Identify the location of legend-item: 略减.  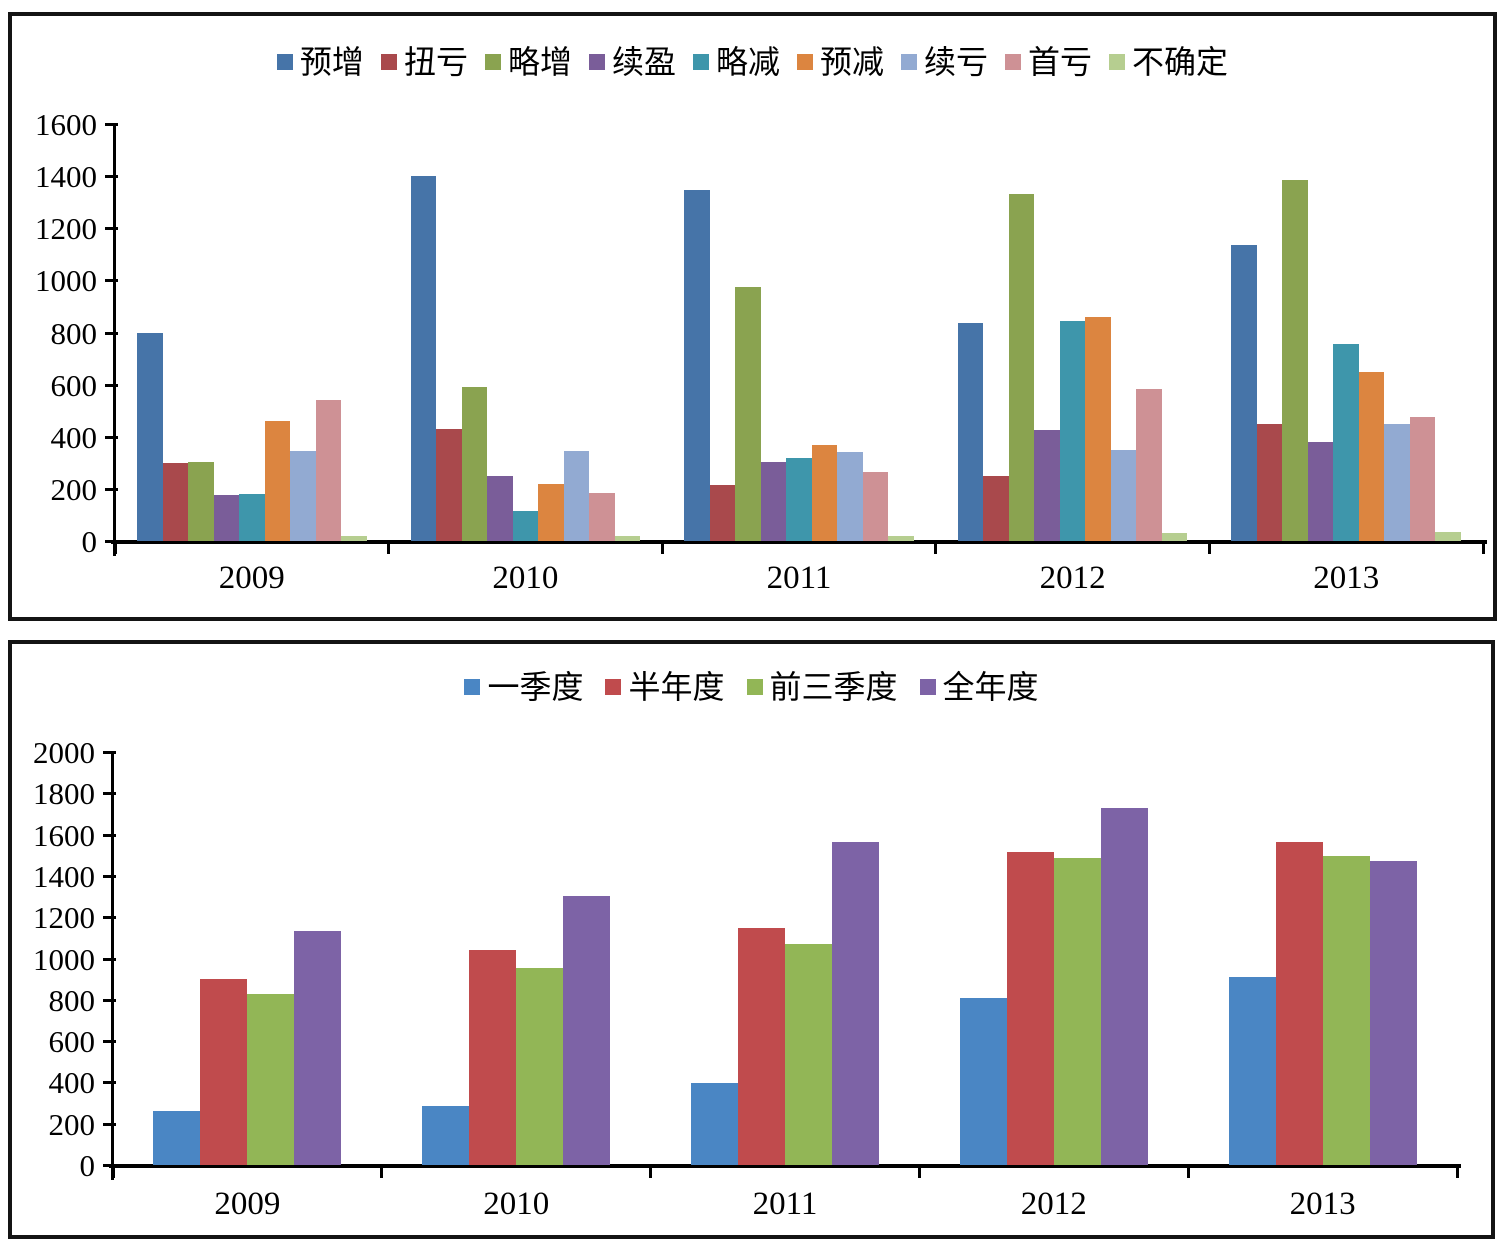
(736, 62).